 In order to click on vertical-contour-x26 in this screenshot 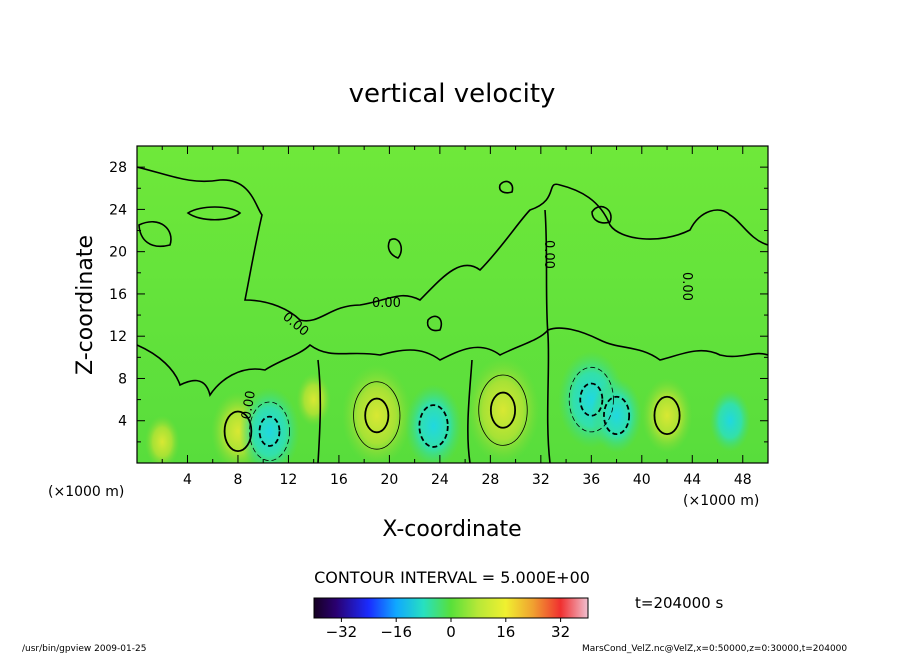, I will do `click(470, 411)`.